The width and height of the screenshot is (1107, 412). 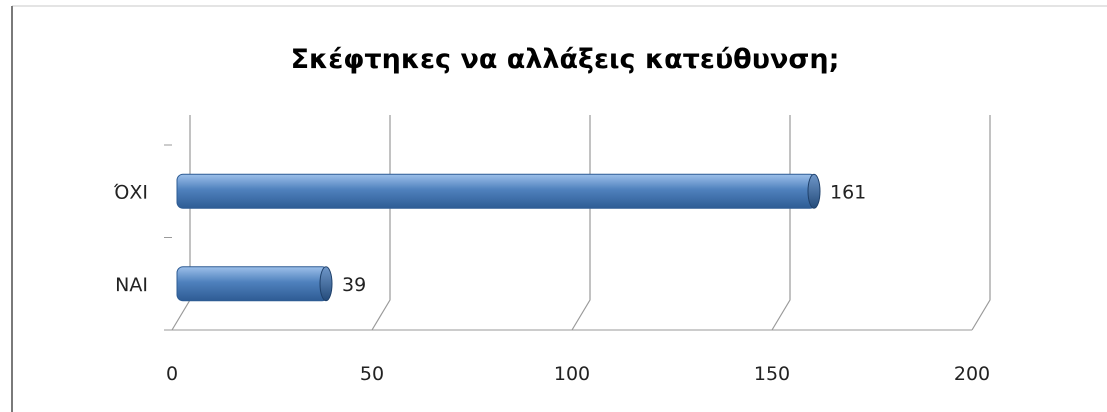 What do you see at coordinates (848, 192) in the screenshot?
I see `data-label-0: 161` at bounding box center [848, 192].